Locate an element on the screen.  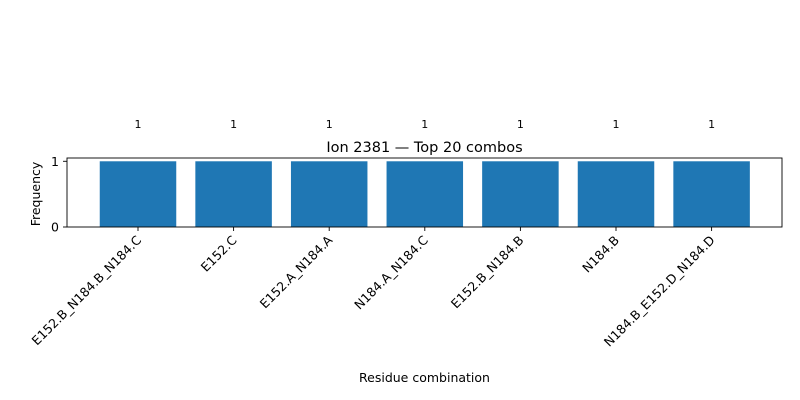
bar-series is located at coordinates (424, 194).